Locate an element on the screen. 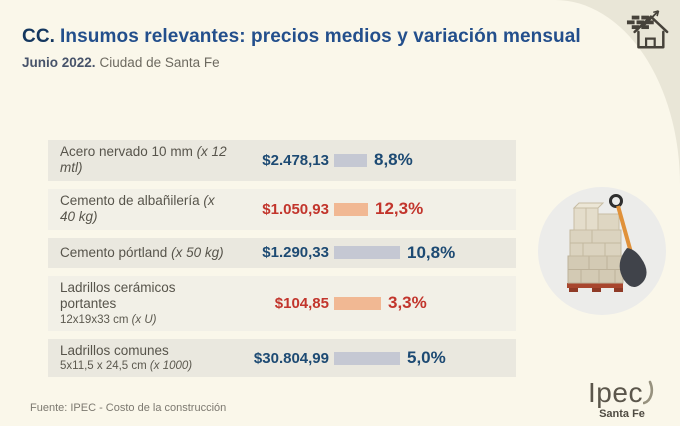 The height and width of the screenshot is (426, 680). period-label: Junio 2022. is located at coordinates (59, 62).